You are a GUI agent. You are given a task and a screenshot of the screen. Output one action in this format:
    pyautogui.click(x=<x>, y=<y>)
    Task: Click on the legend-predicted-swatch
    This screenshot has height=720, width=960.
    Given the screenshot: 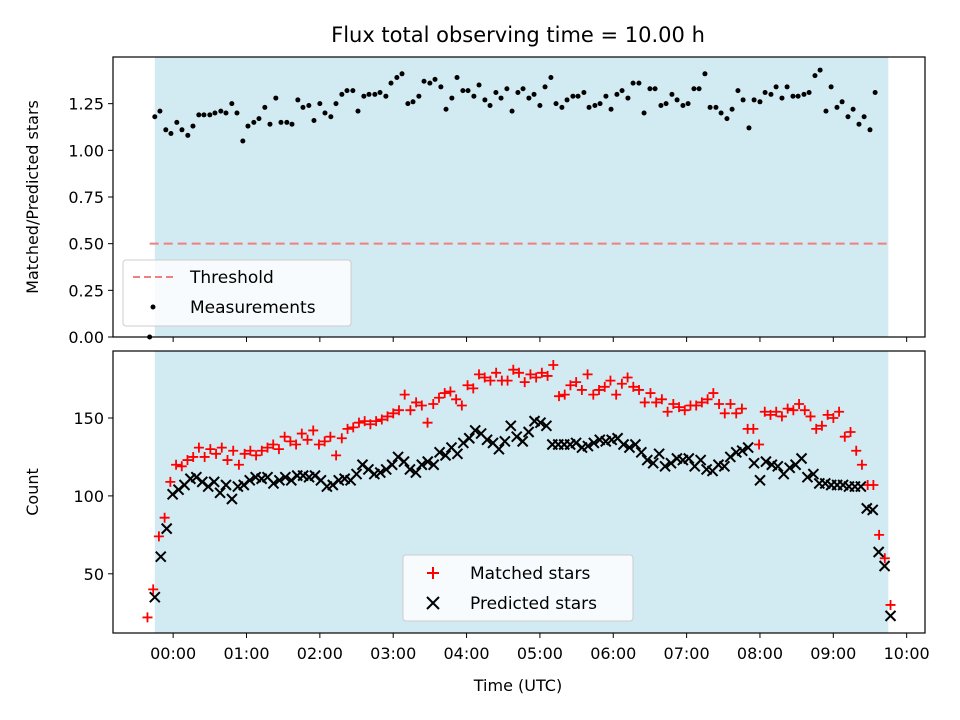 What is the action you would take?
    pyautogui.click(x=433, y=603)
    